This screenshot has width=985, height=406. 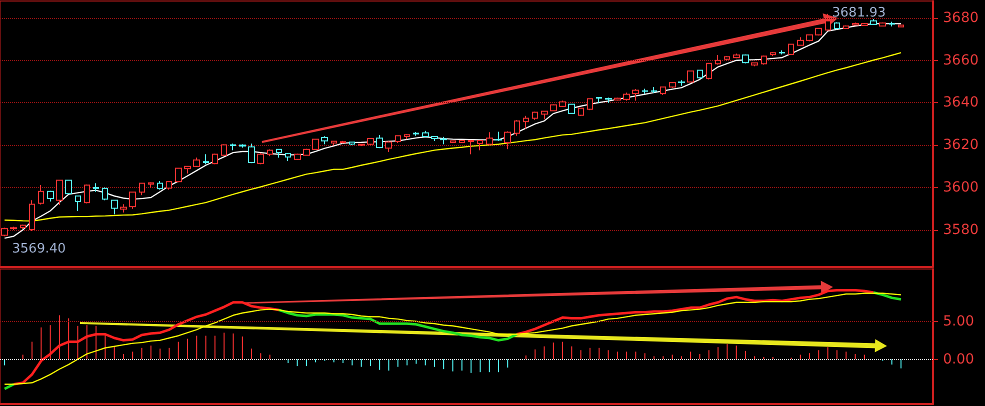 I want to click on y-tick-label: 3600, so click(x=961, y=188).